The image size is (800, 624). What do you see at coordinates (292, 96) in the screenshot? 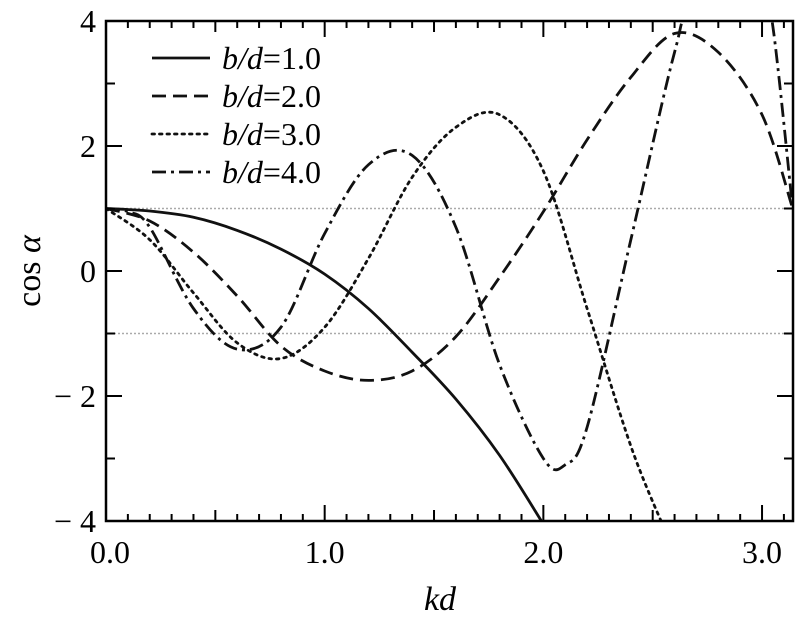
I see `legend-label-value: =2.0` at bounding box center [292, 96].